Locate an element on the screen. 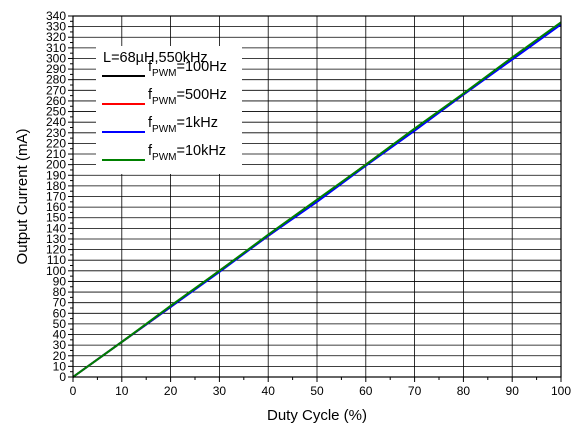 The width and height of the screenshot is (575, 431). y-tick-label: 20 is located at coordinates (60, 356).